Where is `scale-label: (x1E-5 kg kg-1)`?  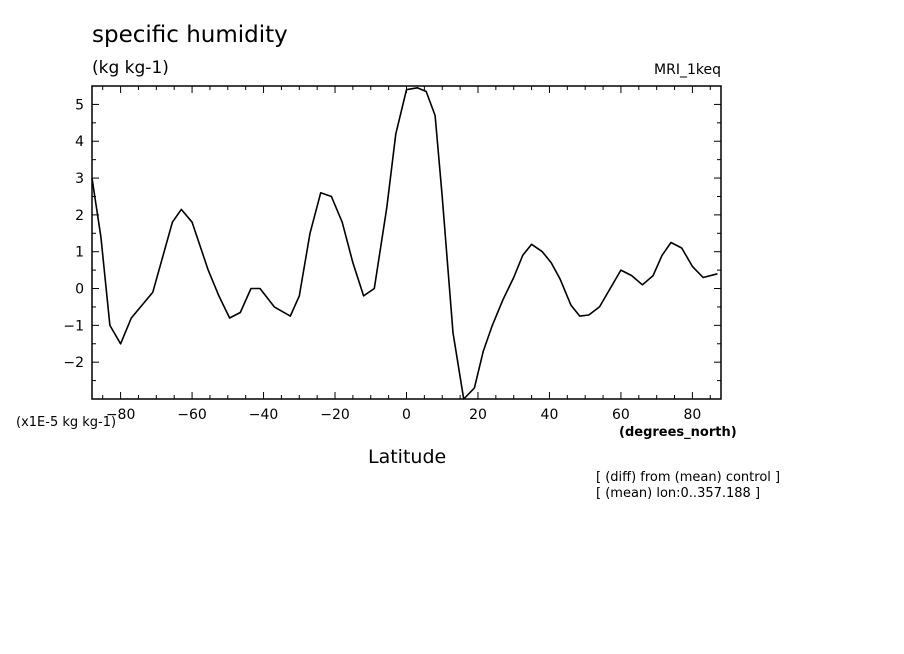 scale-label: (x1E-5 kg kg-1) is located at coordinates (66, 422).